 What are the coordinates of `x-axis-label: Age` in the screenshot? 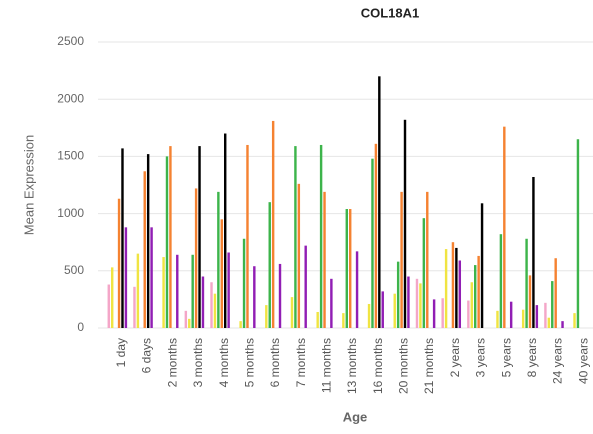 It's located at (355, 416).